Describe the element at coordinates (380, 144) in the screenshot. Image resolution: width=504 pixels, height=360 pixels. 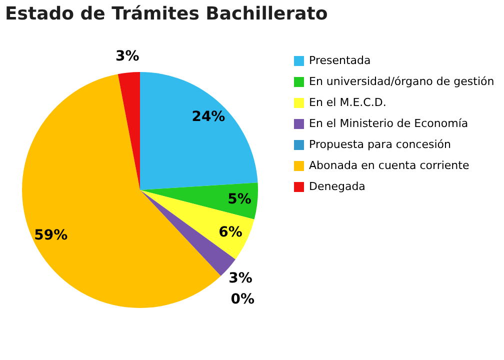
I see `legend-label: Propuesta para concesión` at that location.